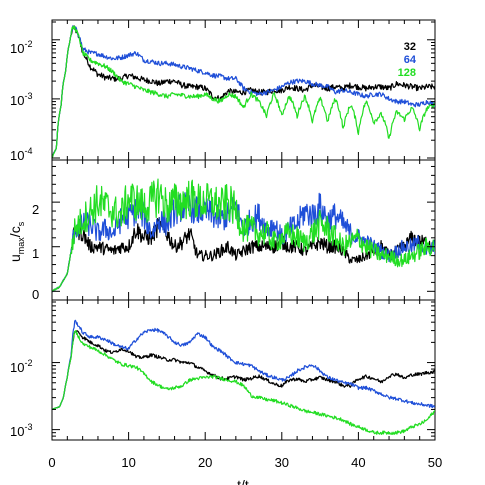 The height and width of the screenshot is (485, 485). I want to click on xtick-label-20: 20, so click(205, 462).